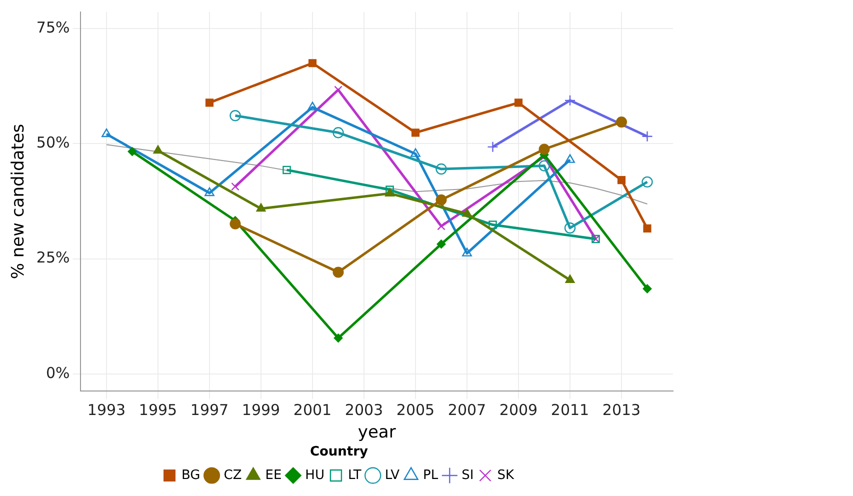 Image resolution: width=853 pixels, height=496 pixels. I want to click on legend-label: SK, so click(505, 475).